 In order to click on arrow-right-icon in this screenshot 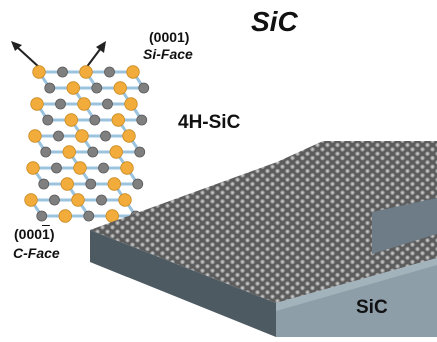, I will do `click(95, 55)`.